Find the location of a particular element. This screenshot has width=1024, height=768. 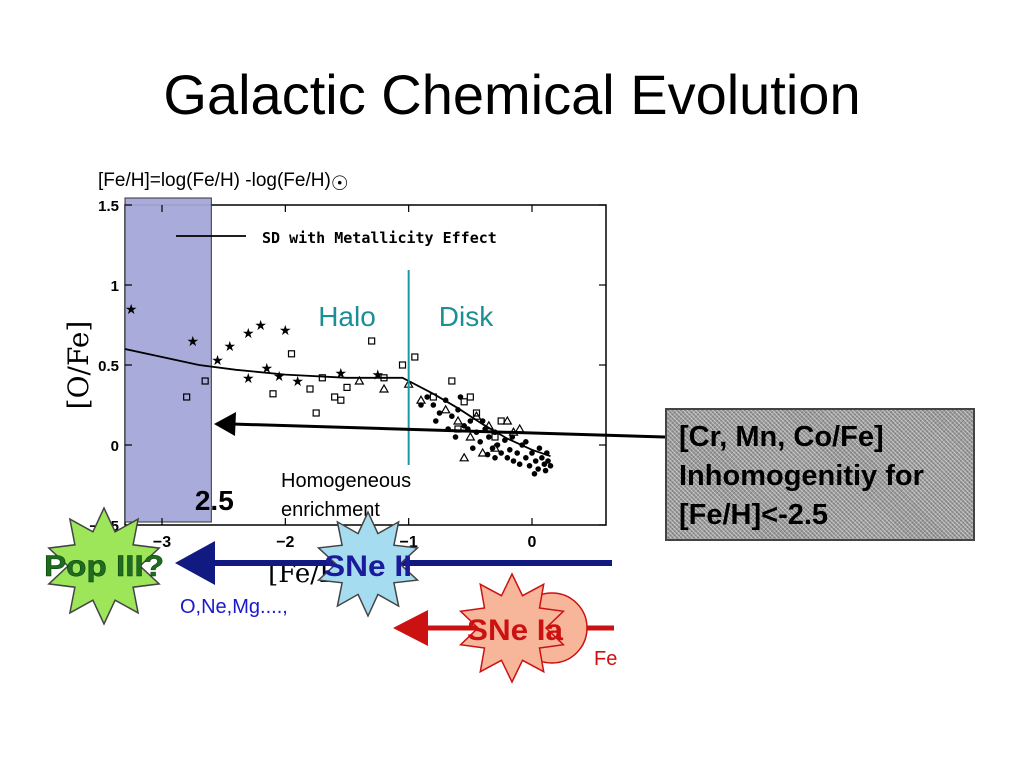

y-tick-label: 1.5 is located at coordinates (108, 206).